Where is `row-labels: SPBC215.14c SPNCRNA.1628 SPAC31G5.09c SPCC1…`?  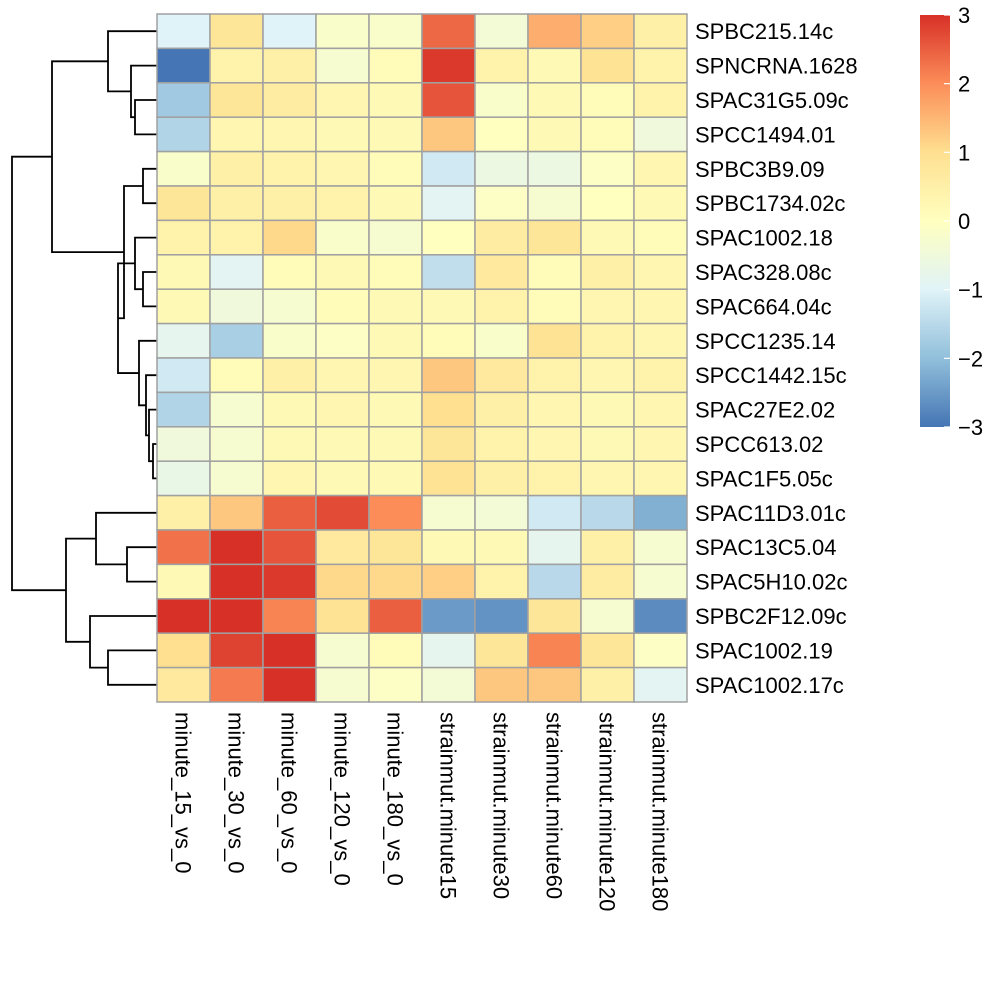 row-labels: SPBC215.14c SPNCRNA.1628 SPAC31G5.09c SPCC1… is located at coordinates (776, 358).